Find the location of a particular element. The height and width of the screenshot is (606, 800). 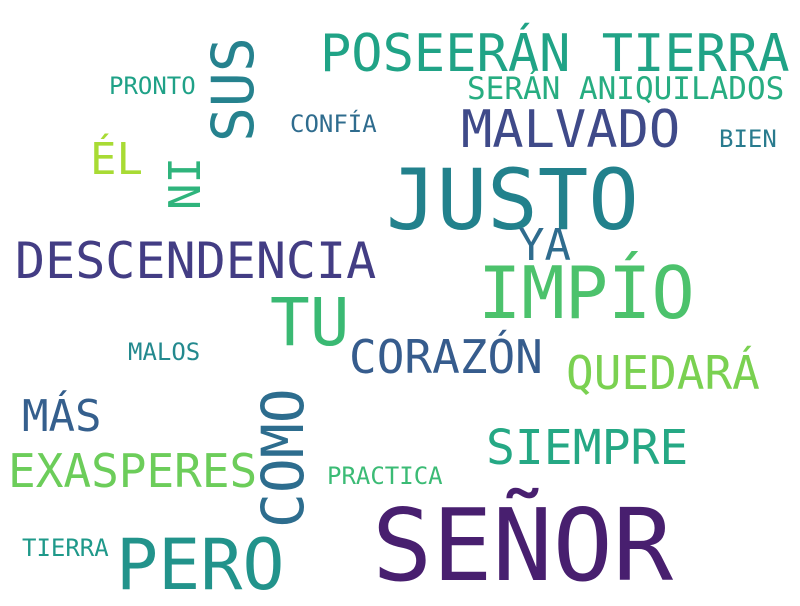

word-mas: MÁS is located at coordinates (62, 416).